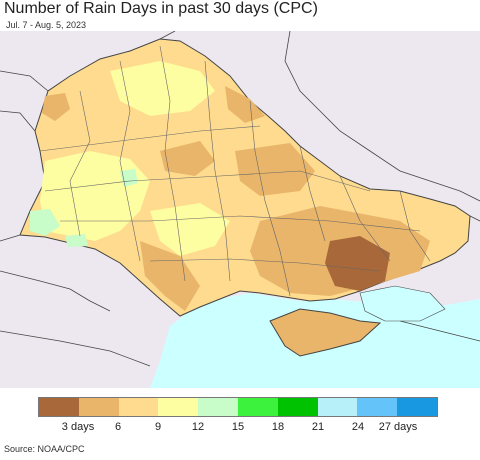 The width and height of the screenshot is (480, 460). What do you see at coordinates (357, 263) in the screenshot?
I see `zone-3-days-zaporizhzhia` at bounding box center [357, 263].